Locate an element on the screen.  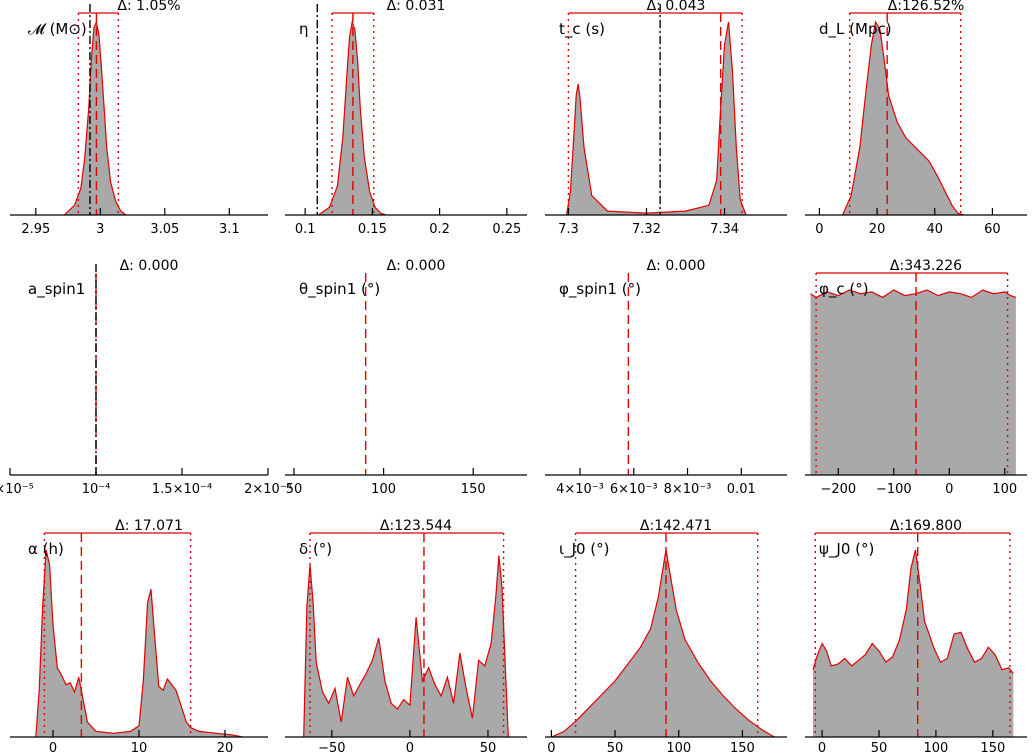
panel-11: 0 50 100 150 ι_J0 (°) Δ:142.471 is located at coordinates (666, 637).